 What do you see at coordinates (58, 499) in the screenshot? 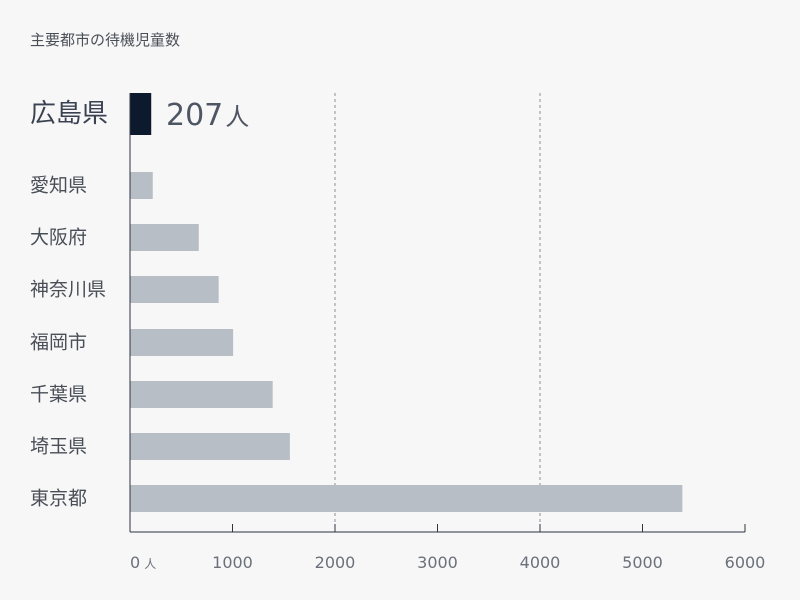
I see `category-label: 東京都` at bounding box center [58, 499].